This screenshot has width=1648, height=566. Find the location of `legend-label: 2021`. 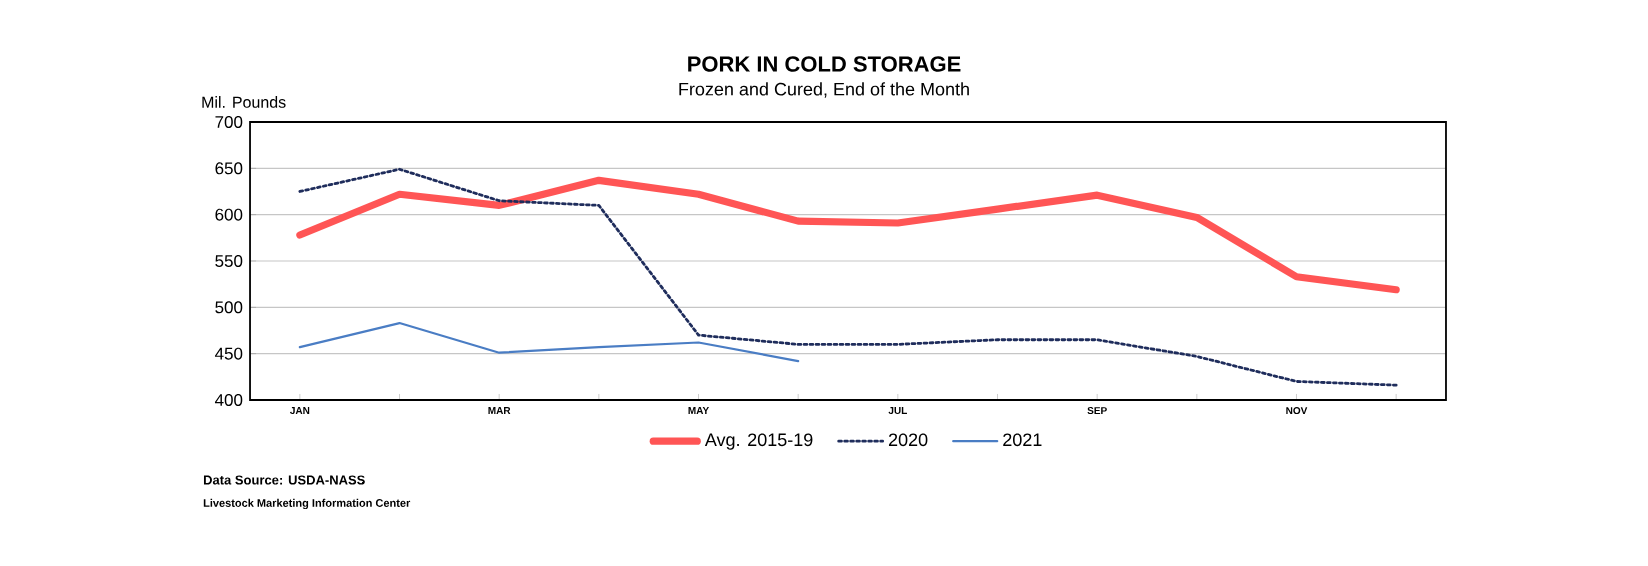

legend-label: 2021 is located at coordinates (1022, 440).